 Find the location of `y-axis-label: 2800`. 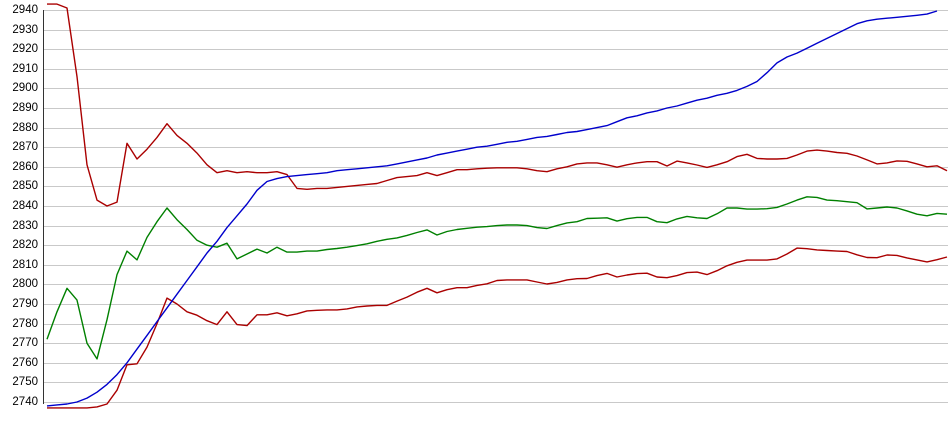

y-axis-label: 2800 is located at coordinates (25, 284).